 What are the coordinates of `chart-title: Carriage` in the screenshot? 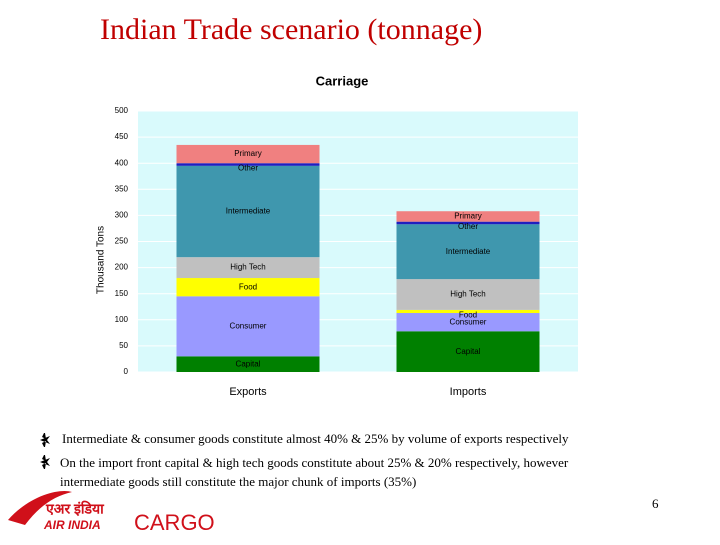 It's located at (342, 80).